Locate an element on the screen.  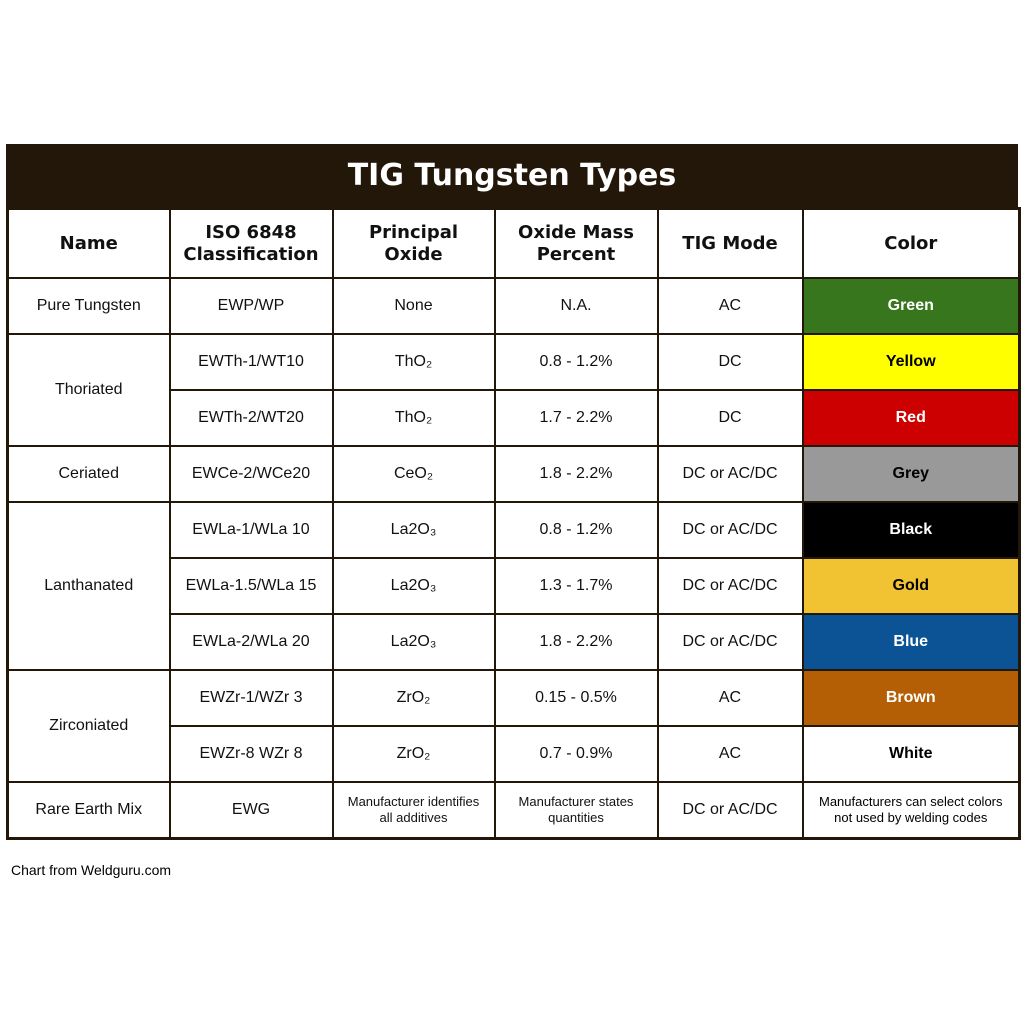
table-row: EWTh-2/WT20 ThO₂ 1.7 - 2.2% DC Red is located at coordinates (514, 418).